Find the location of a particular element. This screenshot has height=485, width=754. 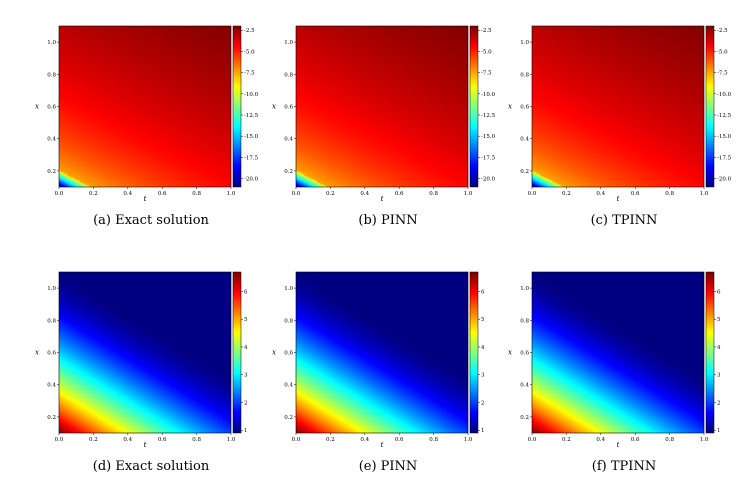

caption-c: (c) TPINN is located at coordinates (624, 220).